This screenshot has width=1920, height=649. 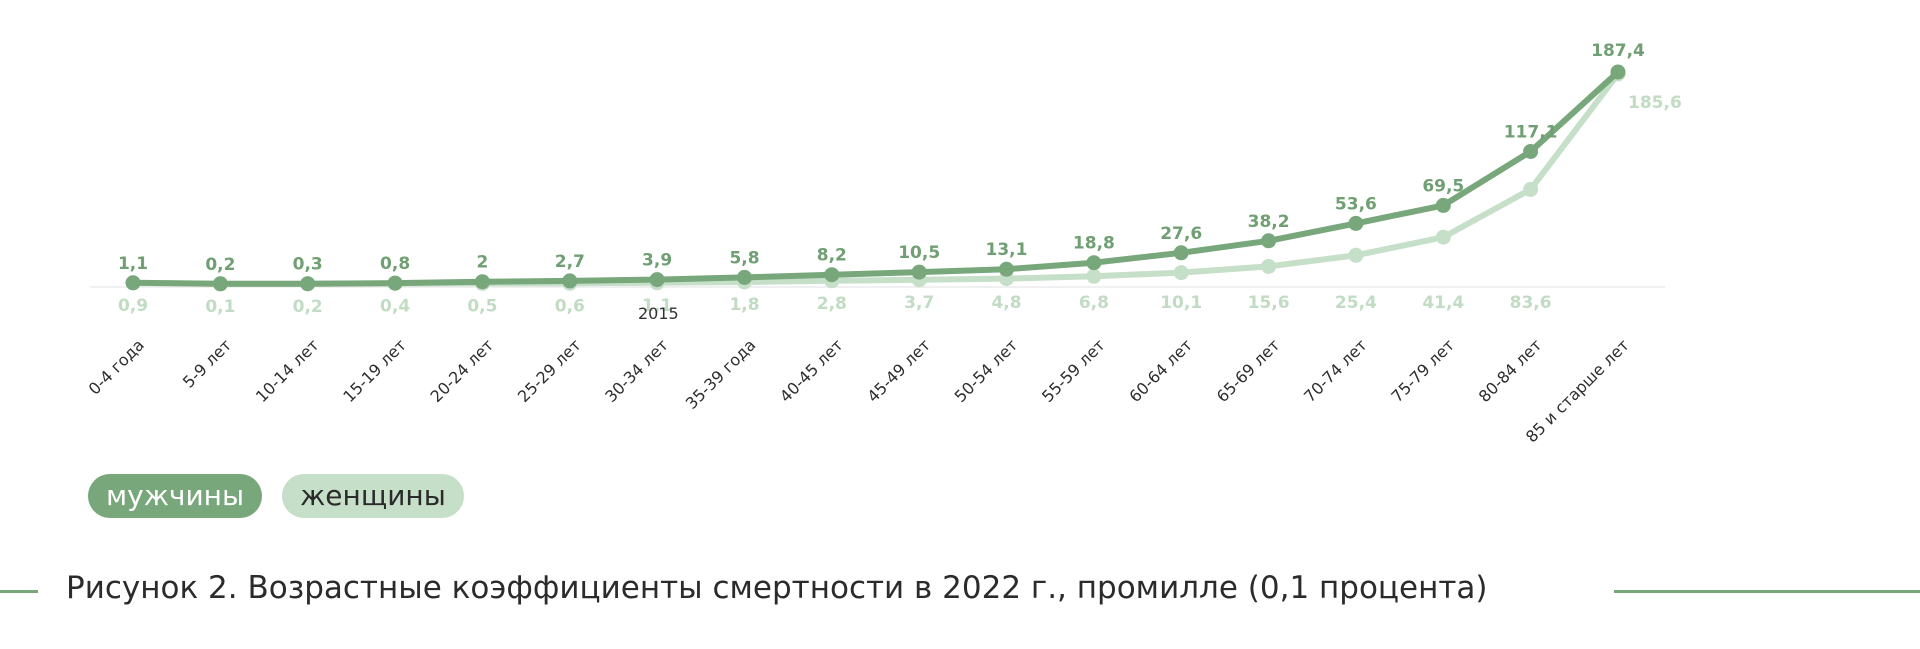 I want to click on value-label-women: 15,6, so click(x=1269, y=303).